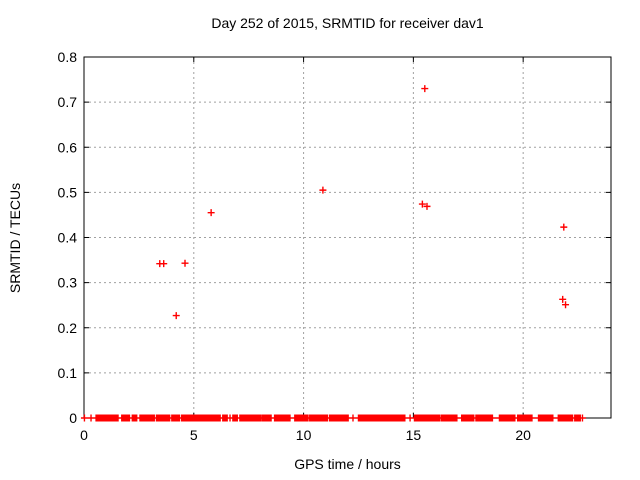  What do you see at coordinates (68, 192) in the screenshot?
I see `y-tick-label: 0.5` at bounding box center [68, 192].